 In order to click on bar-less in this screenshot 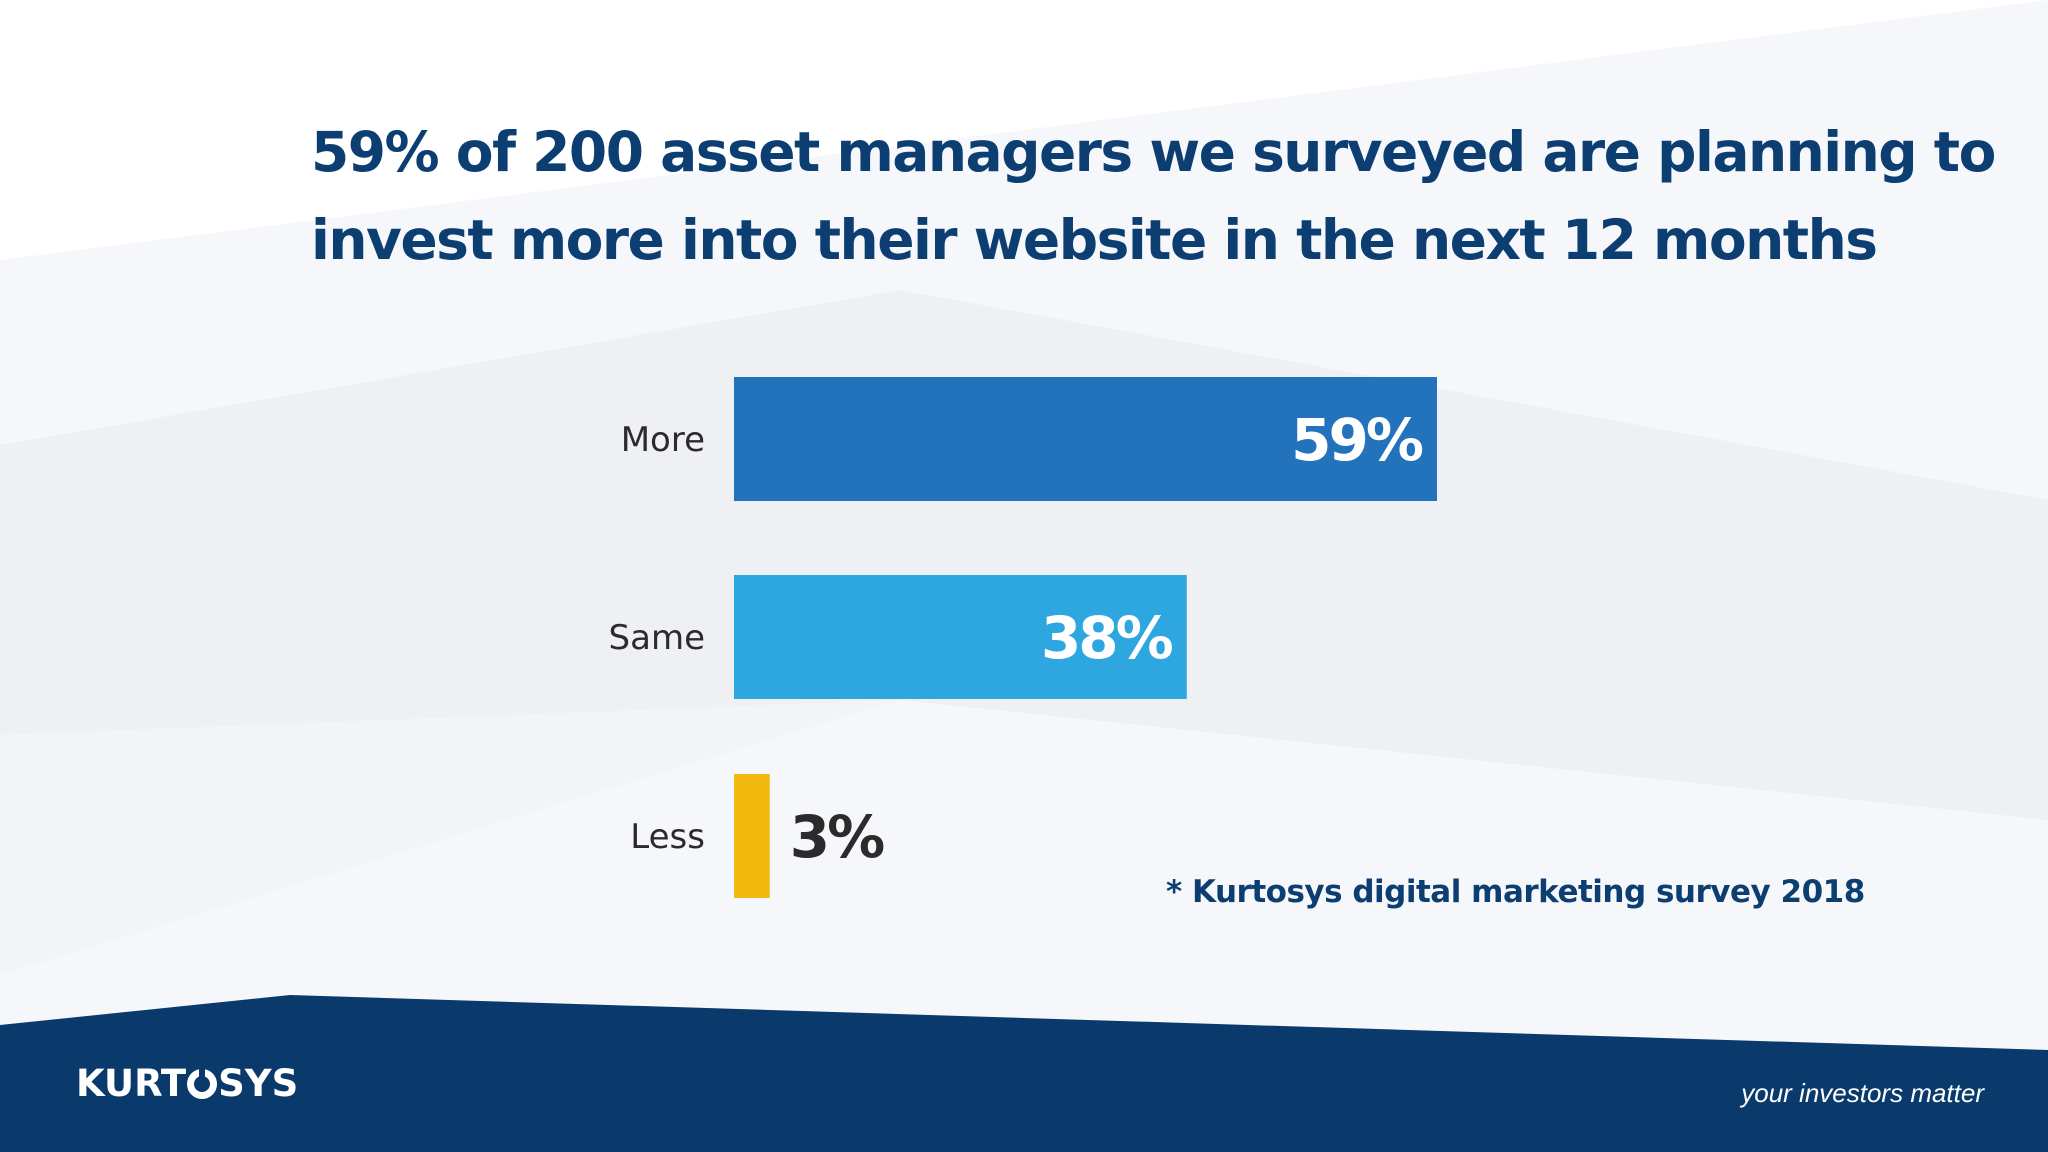, I will do `click(752, 836)`.